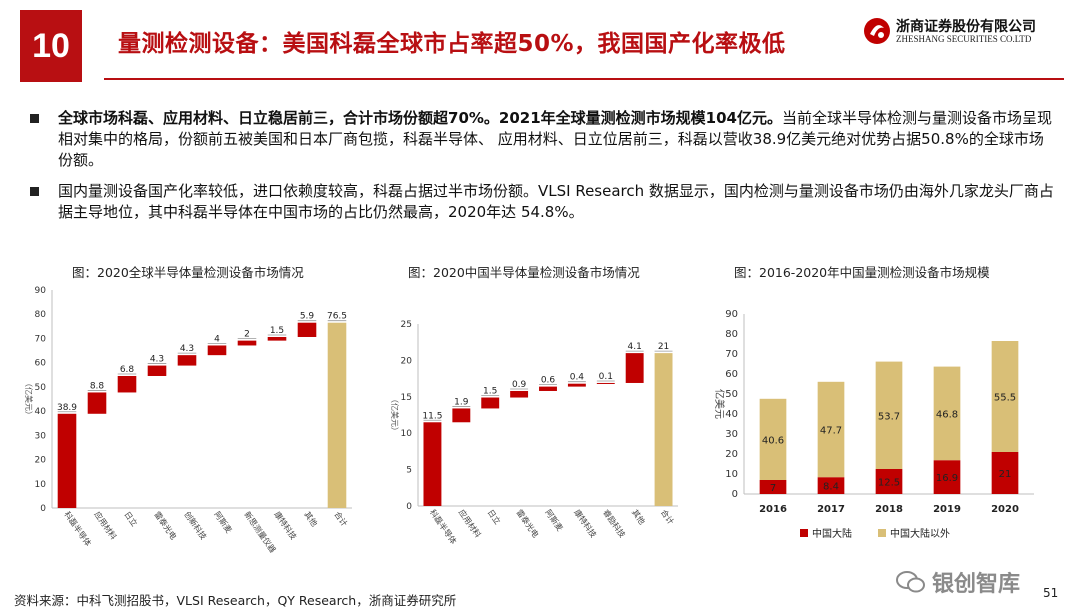 This screenshot has height=609, width=1080. What do you see at coordinates (285, 525) in the screenshot?
I see `x-tick-label: 康特科技` at bounding box center [285, 525].